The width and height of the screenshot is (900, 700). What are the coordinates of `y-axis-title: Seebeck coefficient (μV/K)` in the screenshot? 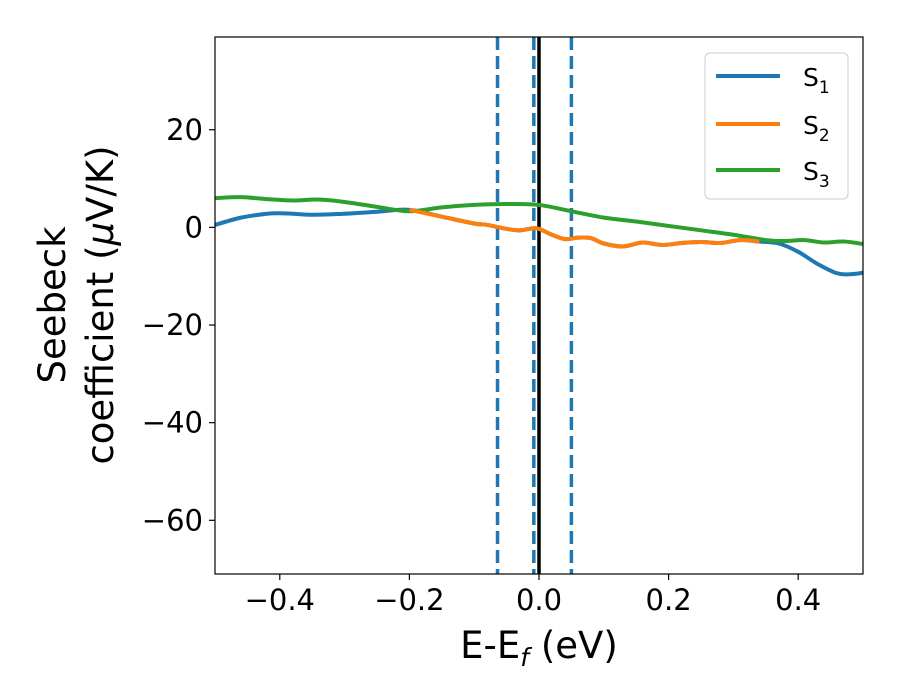 It's located at (76, 304).